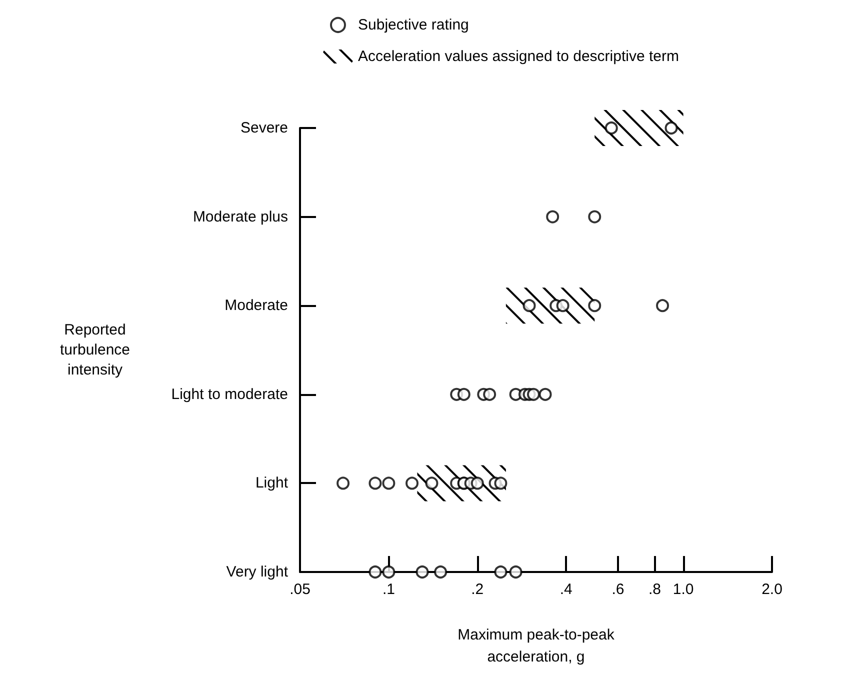 The height and width of the screenshot is (679, 854). Describe the element at coordinates (518, 56) in the screenshot. I see `legend-label: Acceleration values assigned to descriptive term` at that location.